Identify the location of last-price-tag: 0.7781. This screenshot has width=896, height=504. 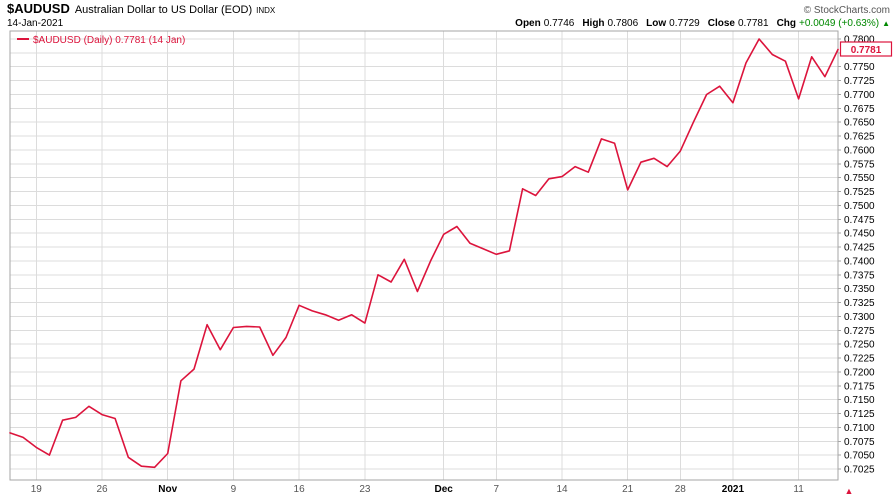
(866, 49).